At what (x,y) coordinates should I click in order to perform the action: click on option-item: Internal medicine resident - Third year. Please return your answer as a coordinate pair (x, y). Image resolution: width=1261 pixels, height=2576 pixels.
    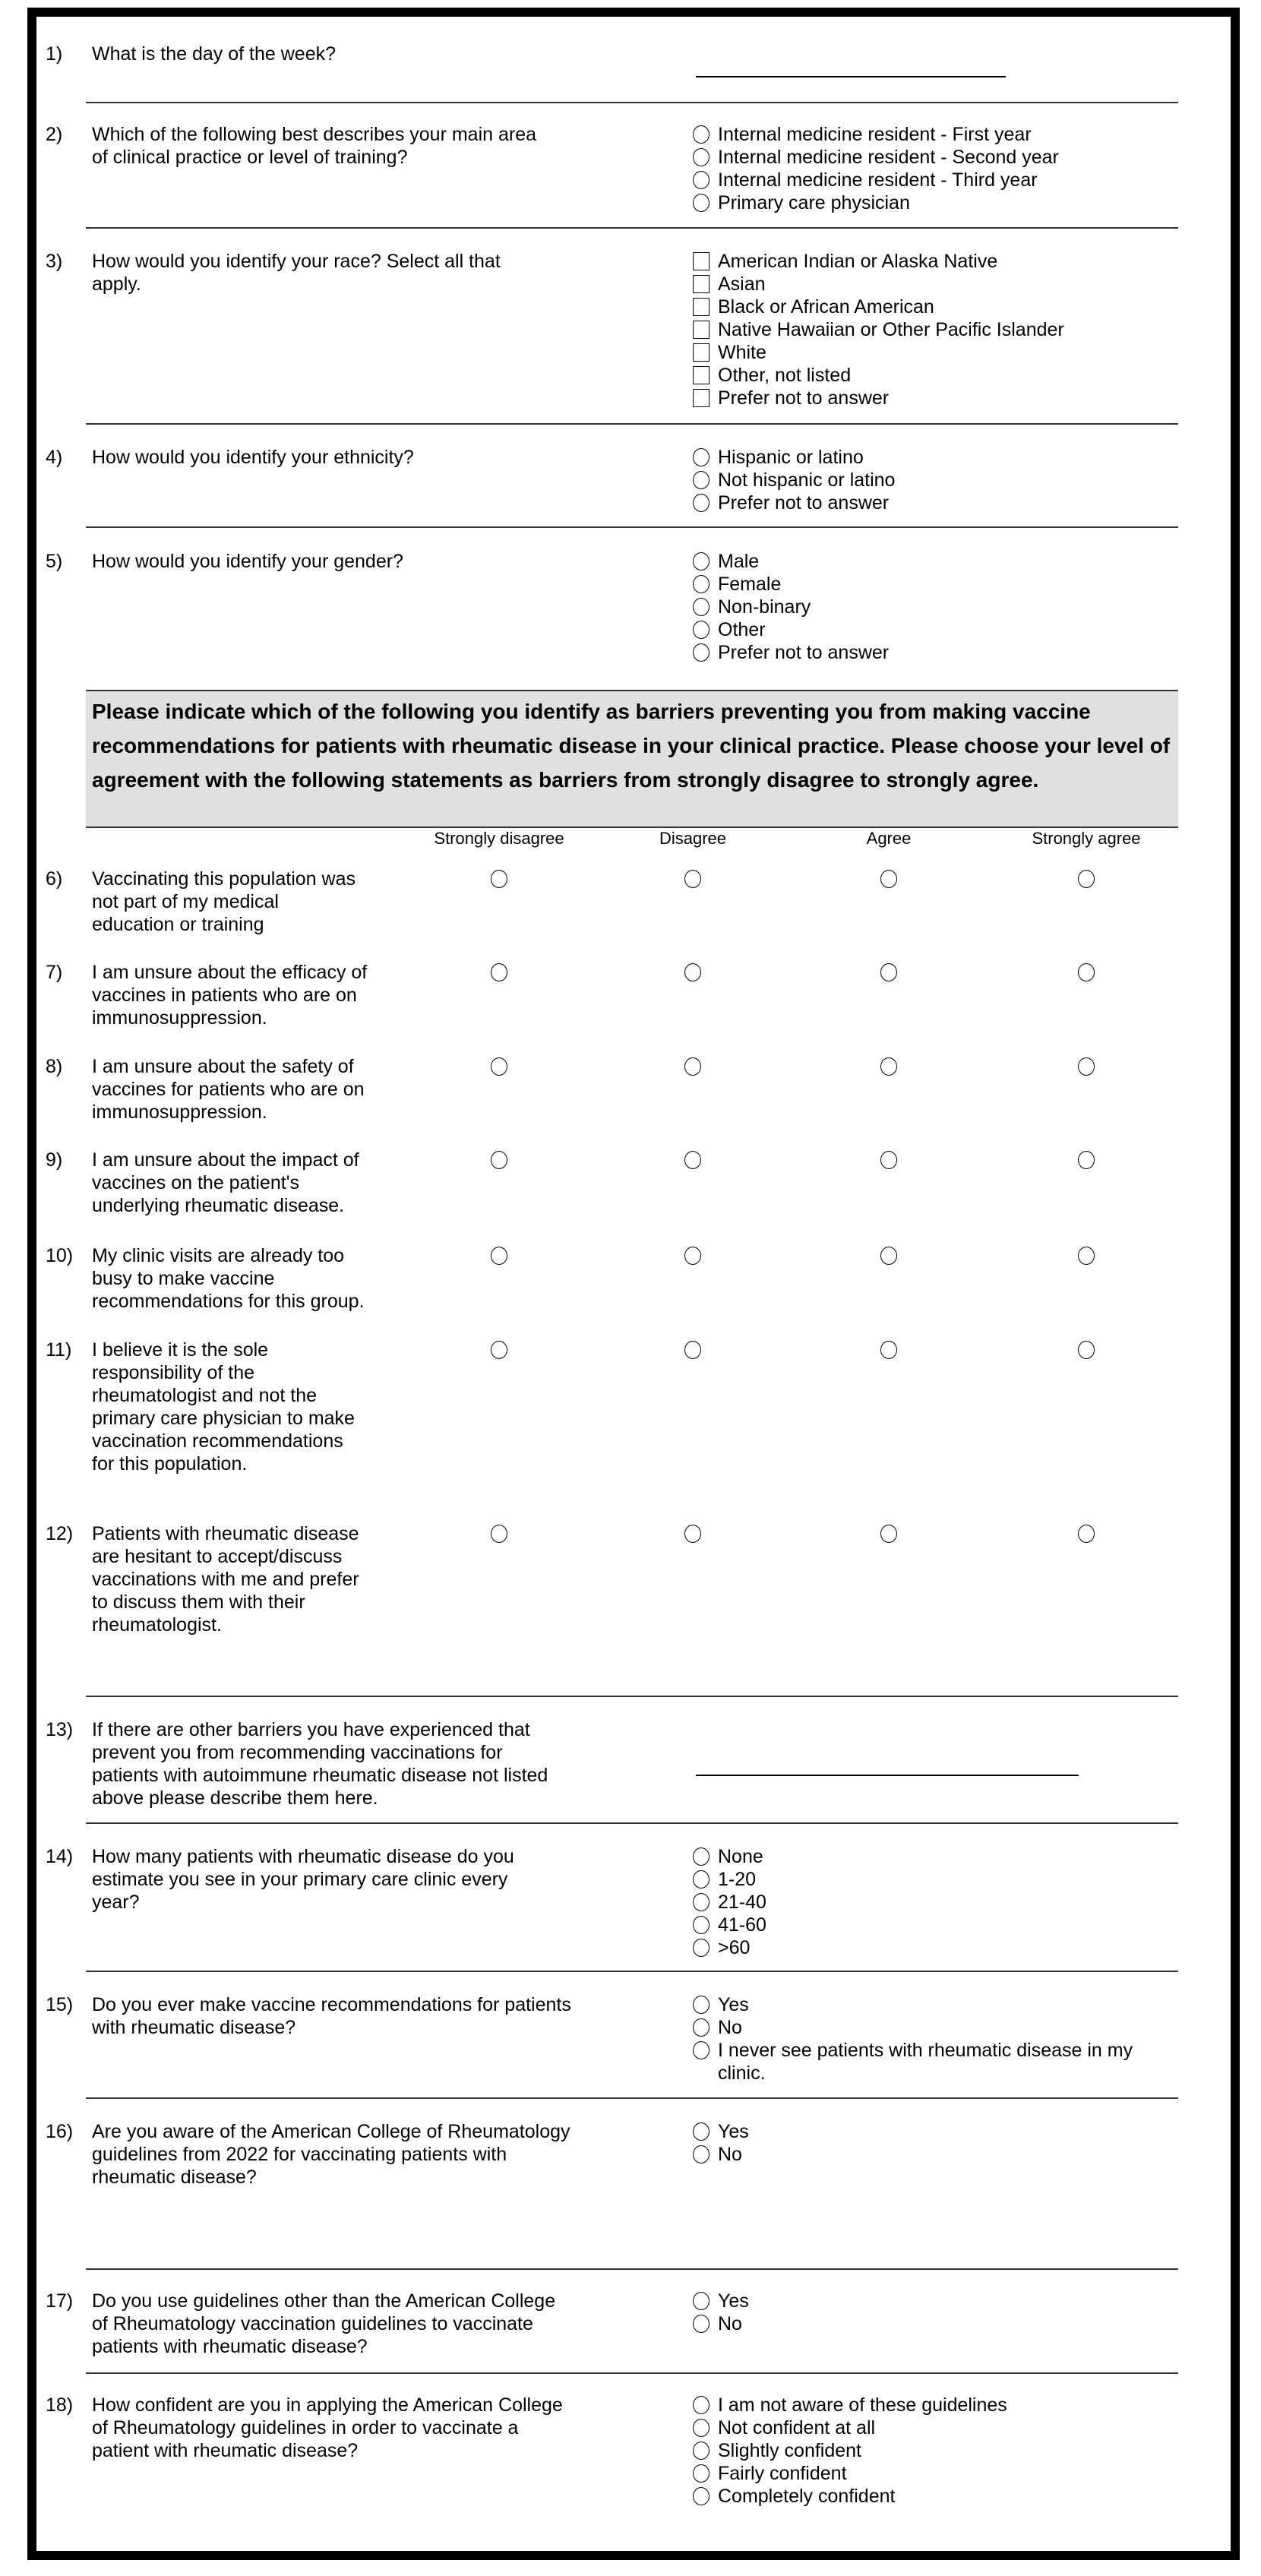
    Looking at the image, I should click on (876, 180).